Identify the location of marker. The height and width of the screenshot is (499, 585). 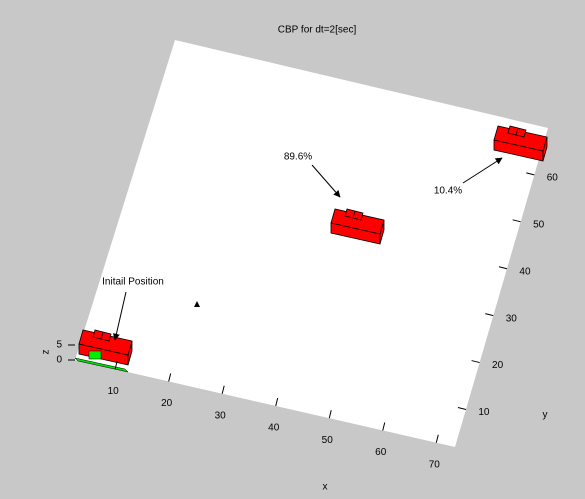
(197, 304).